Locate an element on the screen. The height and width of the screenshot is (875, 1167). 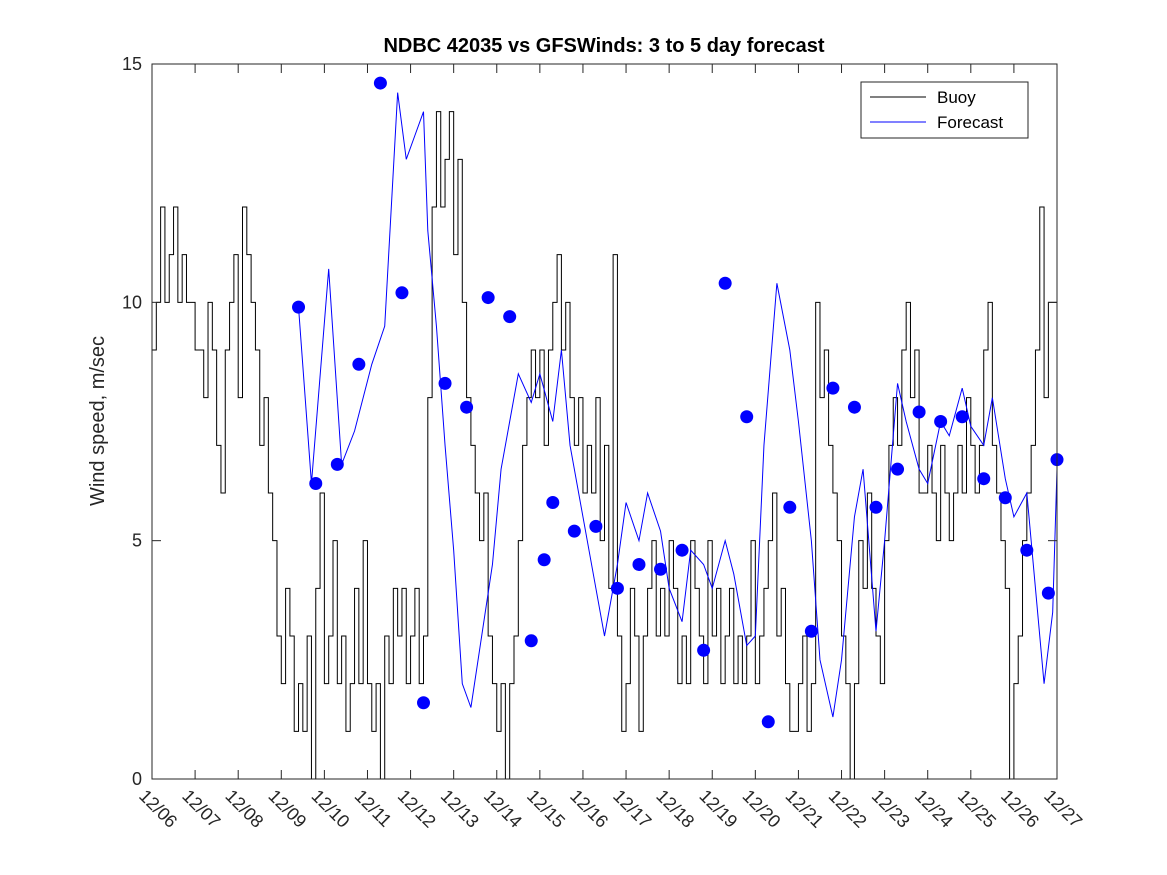
x-tick-label: 12/22 is located at coordinates (848, 809).